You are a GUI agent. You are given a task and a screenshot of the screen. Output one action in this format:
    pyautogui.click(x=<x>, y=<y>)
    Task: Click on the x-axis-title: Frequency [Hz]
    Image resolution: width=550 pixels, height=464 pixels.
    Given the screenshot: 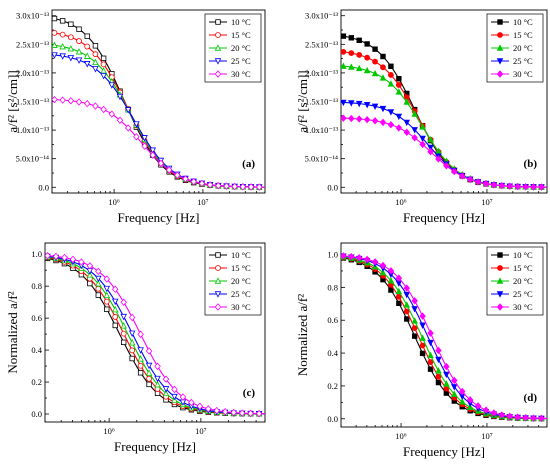 What is the action you would take?
    pyautogui.click(x=444, y=217)
    